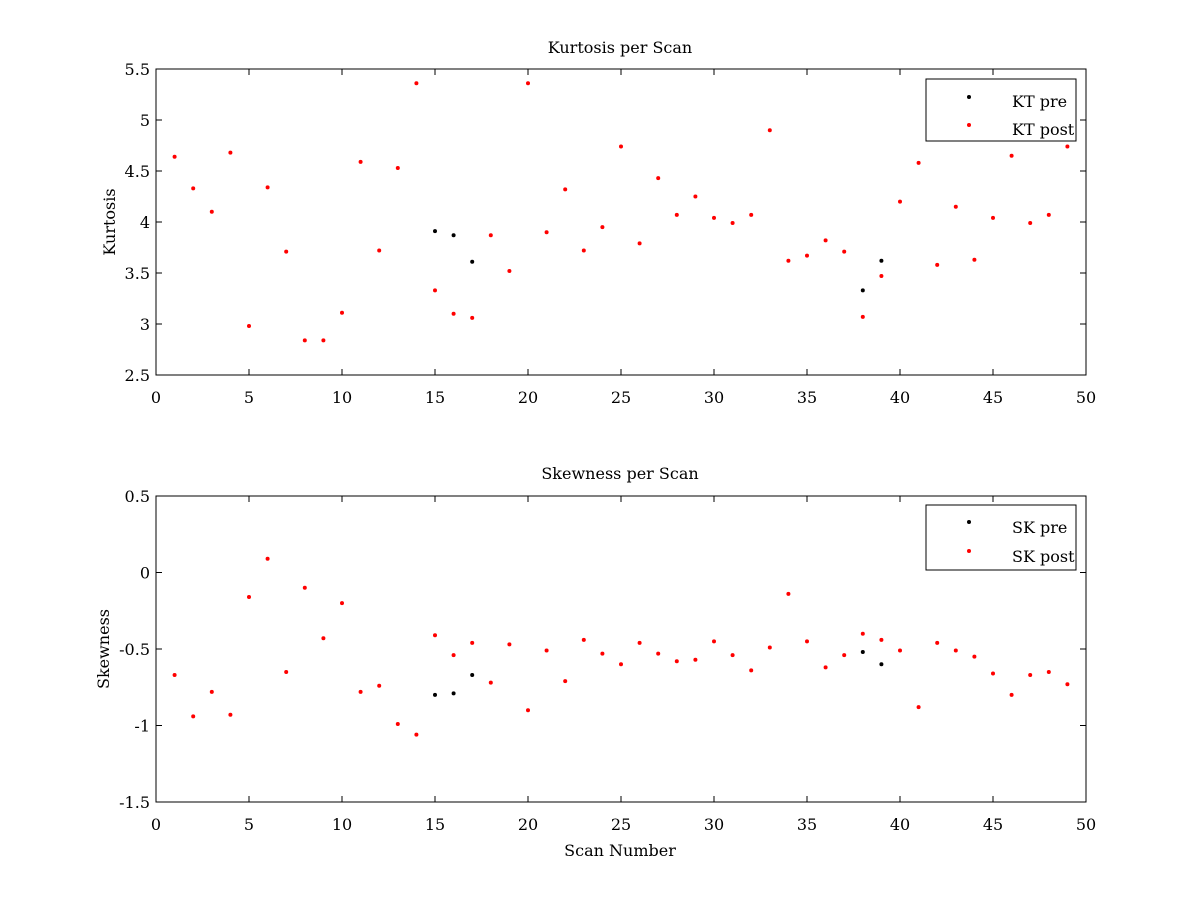 Image resolution: width=1200 pixels, height=900 pixels. Describe the element at coordinates (435, 824) in the screenshot. I see `skewness-xtick-label: 15` at that location.